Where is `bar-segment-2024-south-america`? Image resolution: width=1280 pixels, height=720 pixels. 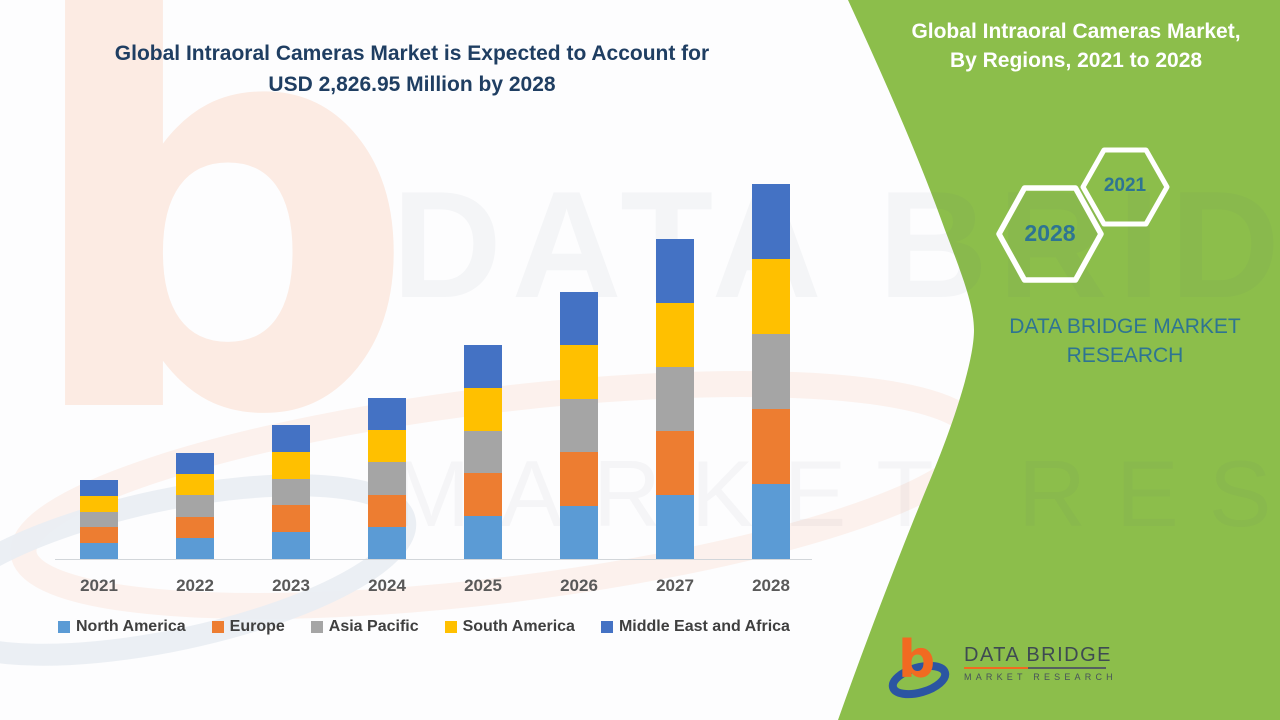 bar-segment-2024-south-america is located at coordinates (387, 446).